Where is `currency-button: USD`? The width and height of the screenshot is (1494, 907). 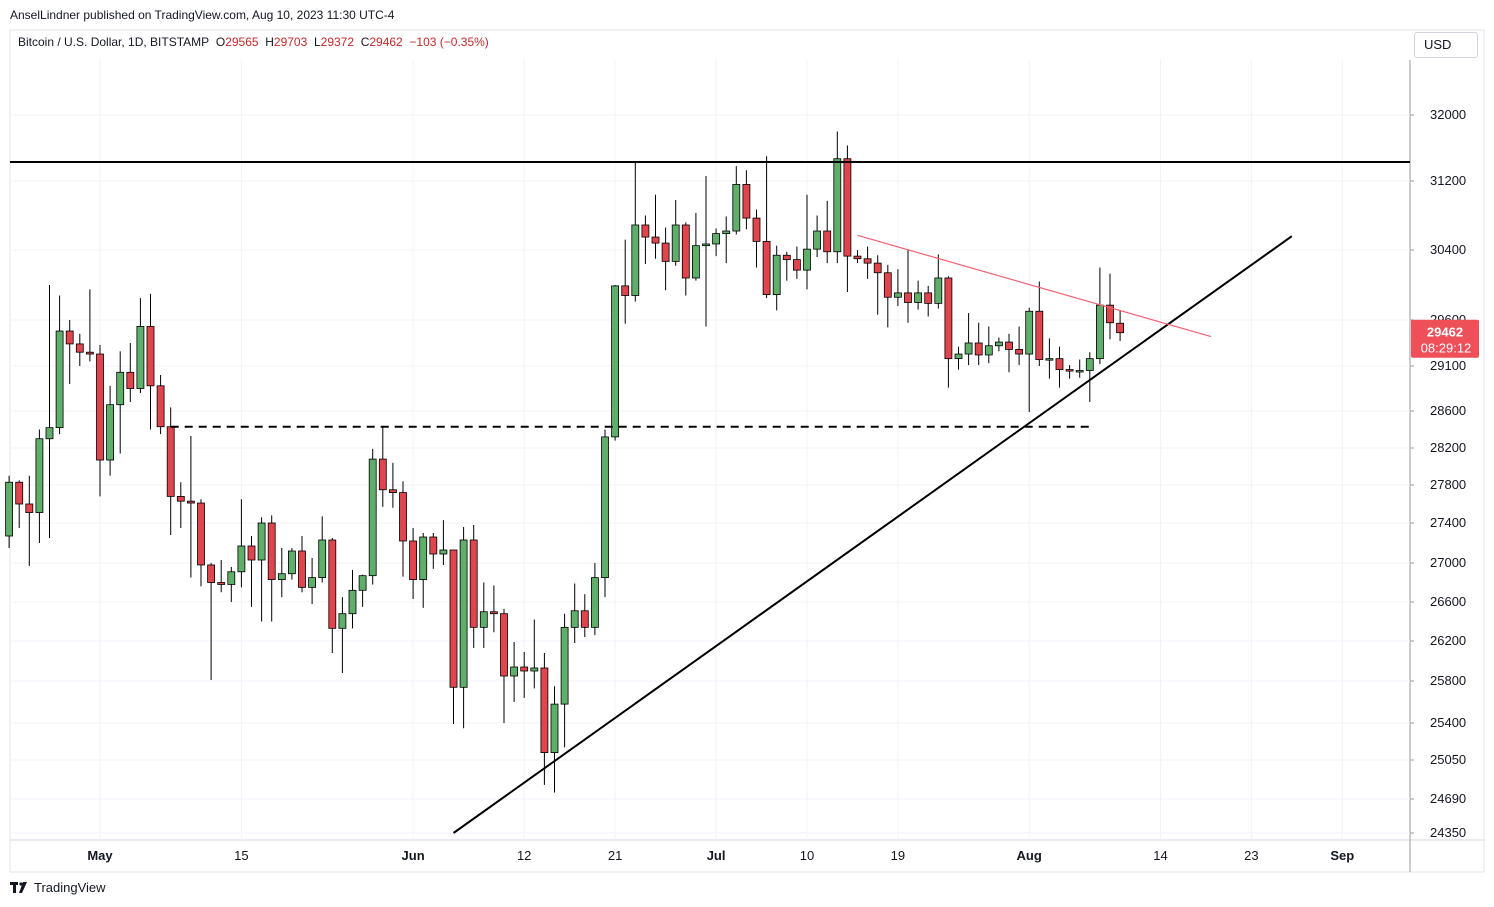 currency-button: USD is located at coordinates (1446, 45).